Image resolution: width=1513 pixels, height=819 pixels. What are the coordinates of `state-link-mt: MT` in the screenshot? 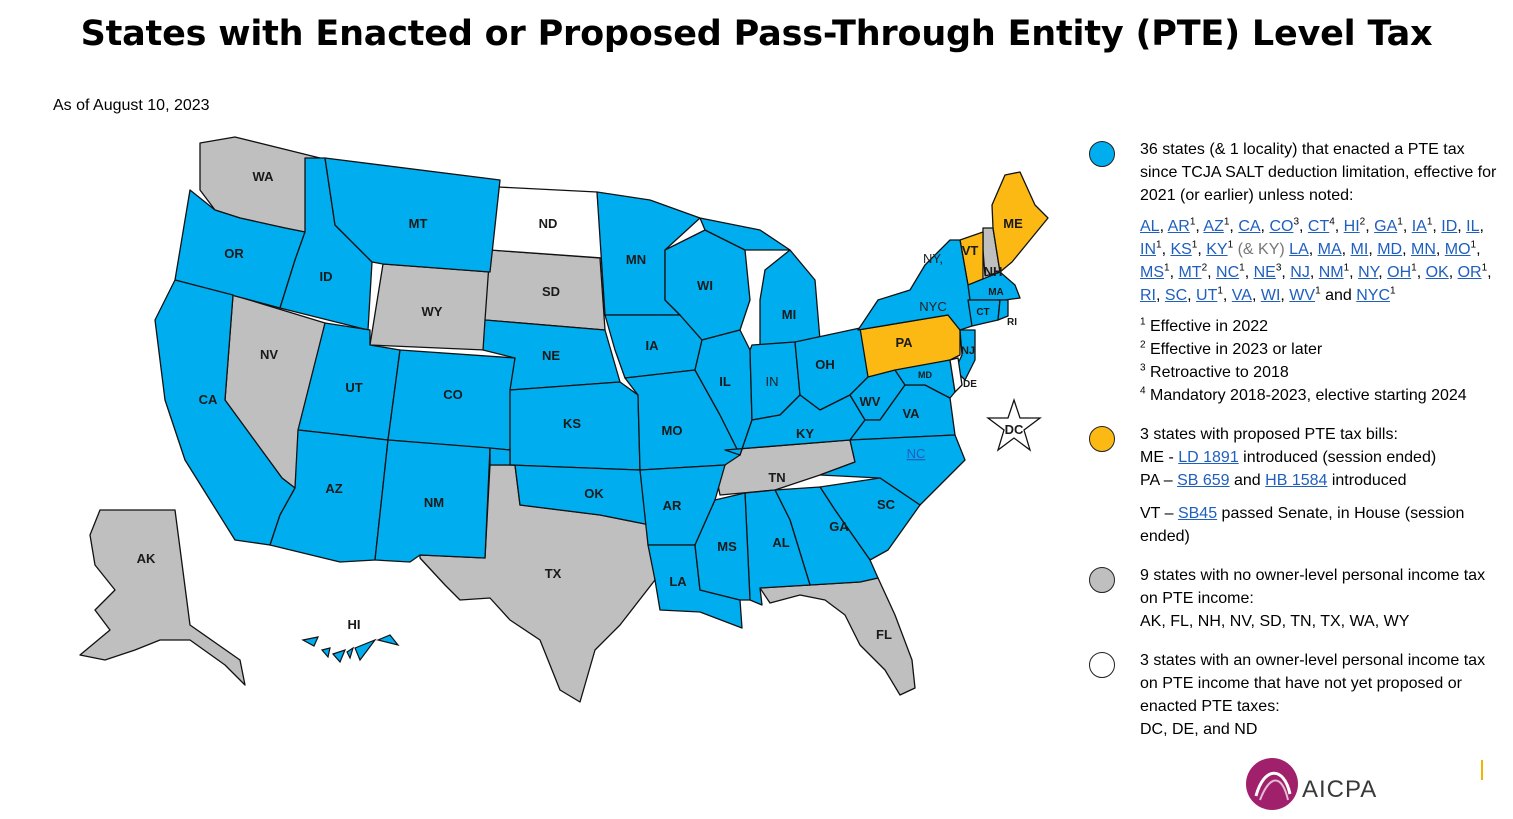 It's located at (1190, 272).